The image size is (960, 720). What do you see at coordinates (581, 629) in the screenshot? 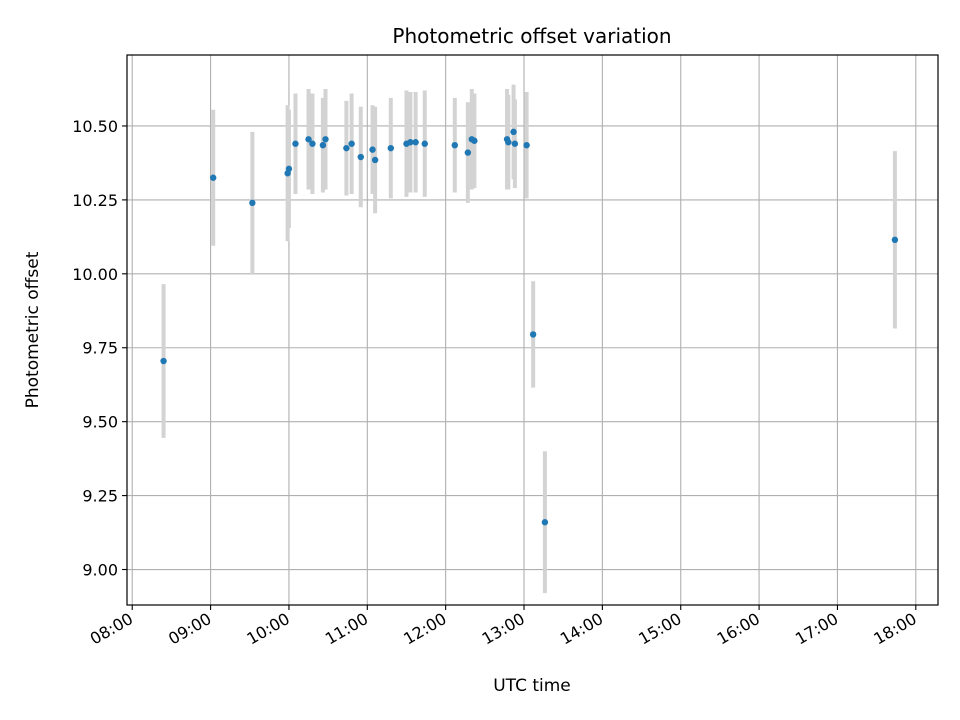
I see `x-tick-label: 14:00` at bounding box center [581, 629].